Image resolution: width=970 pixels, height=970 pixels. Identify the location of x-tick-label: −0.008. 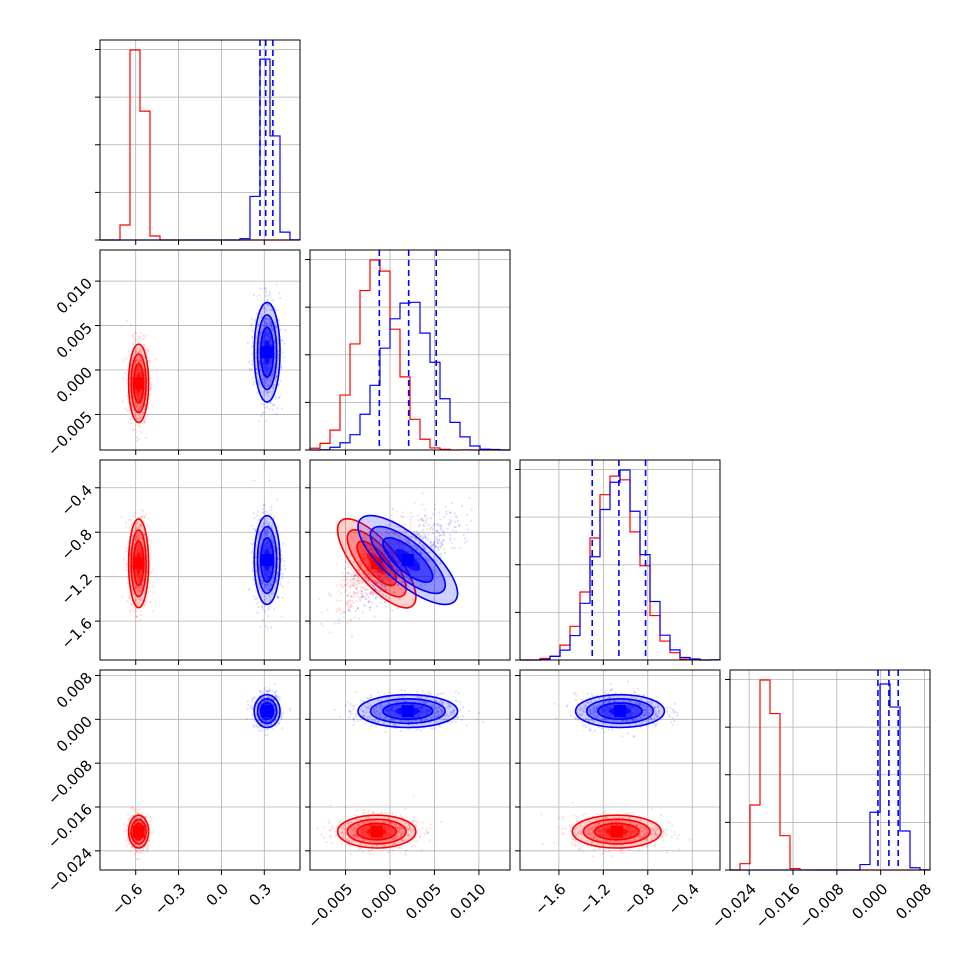
(822, 906).